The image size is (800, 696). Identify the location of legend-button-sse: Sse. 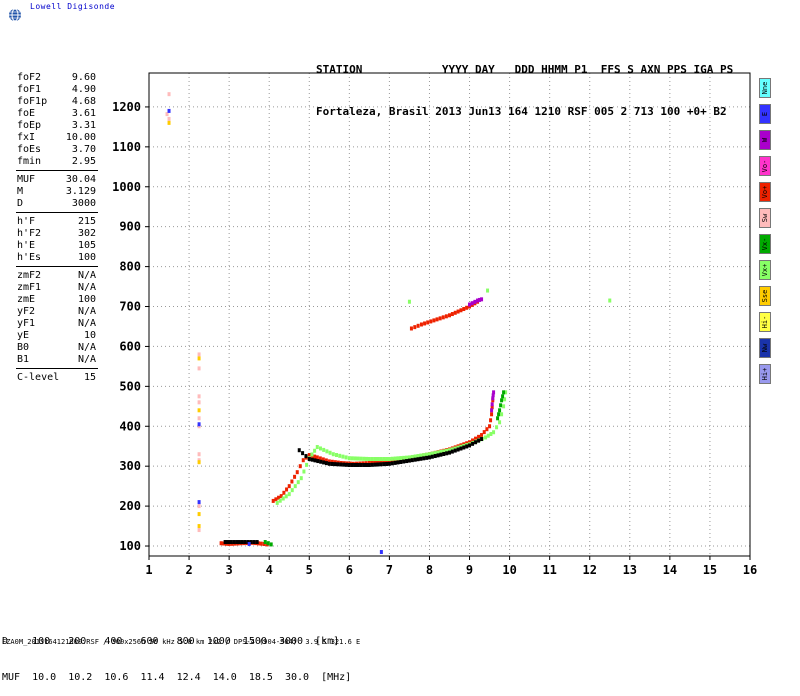
(765, 296).